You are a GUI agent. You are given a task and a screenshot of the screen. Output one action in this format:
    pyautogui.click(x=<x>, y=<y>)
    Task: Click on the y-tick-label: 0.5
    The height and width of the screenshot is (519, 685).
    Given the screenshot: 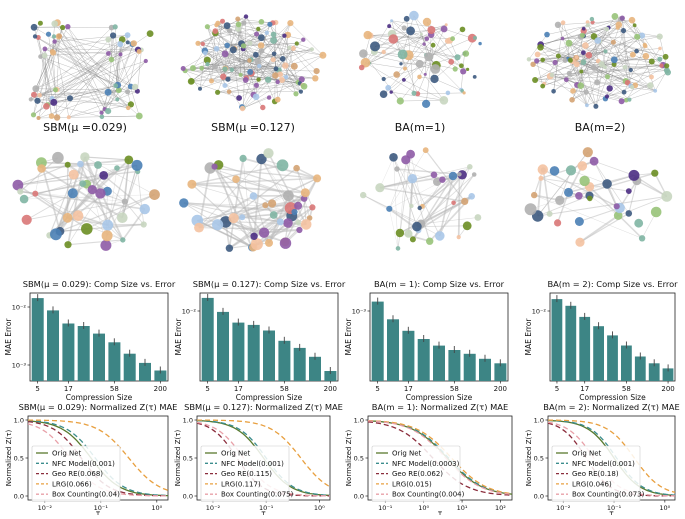 What is the action you would take?
    pyautogui.click(x=359, y=459)
    